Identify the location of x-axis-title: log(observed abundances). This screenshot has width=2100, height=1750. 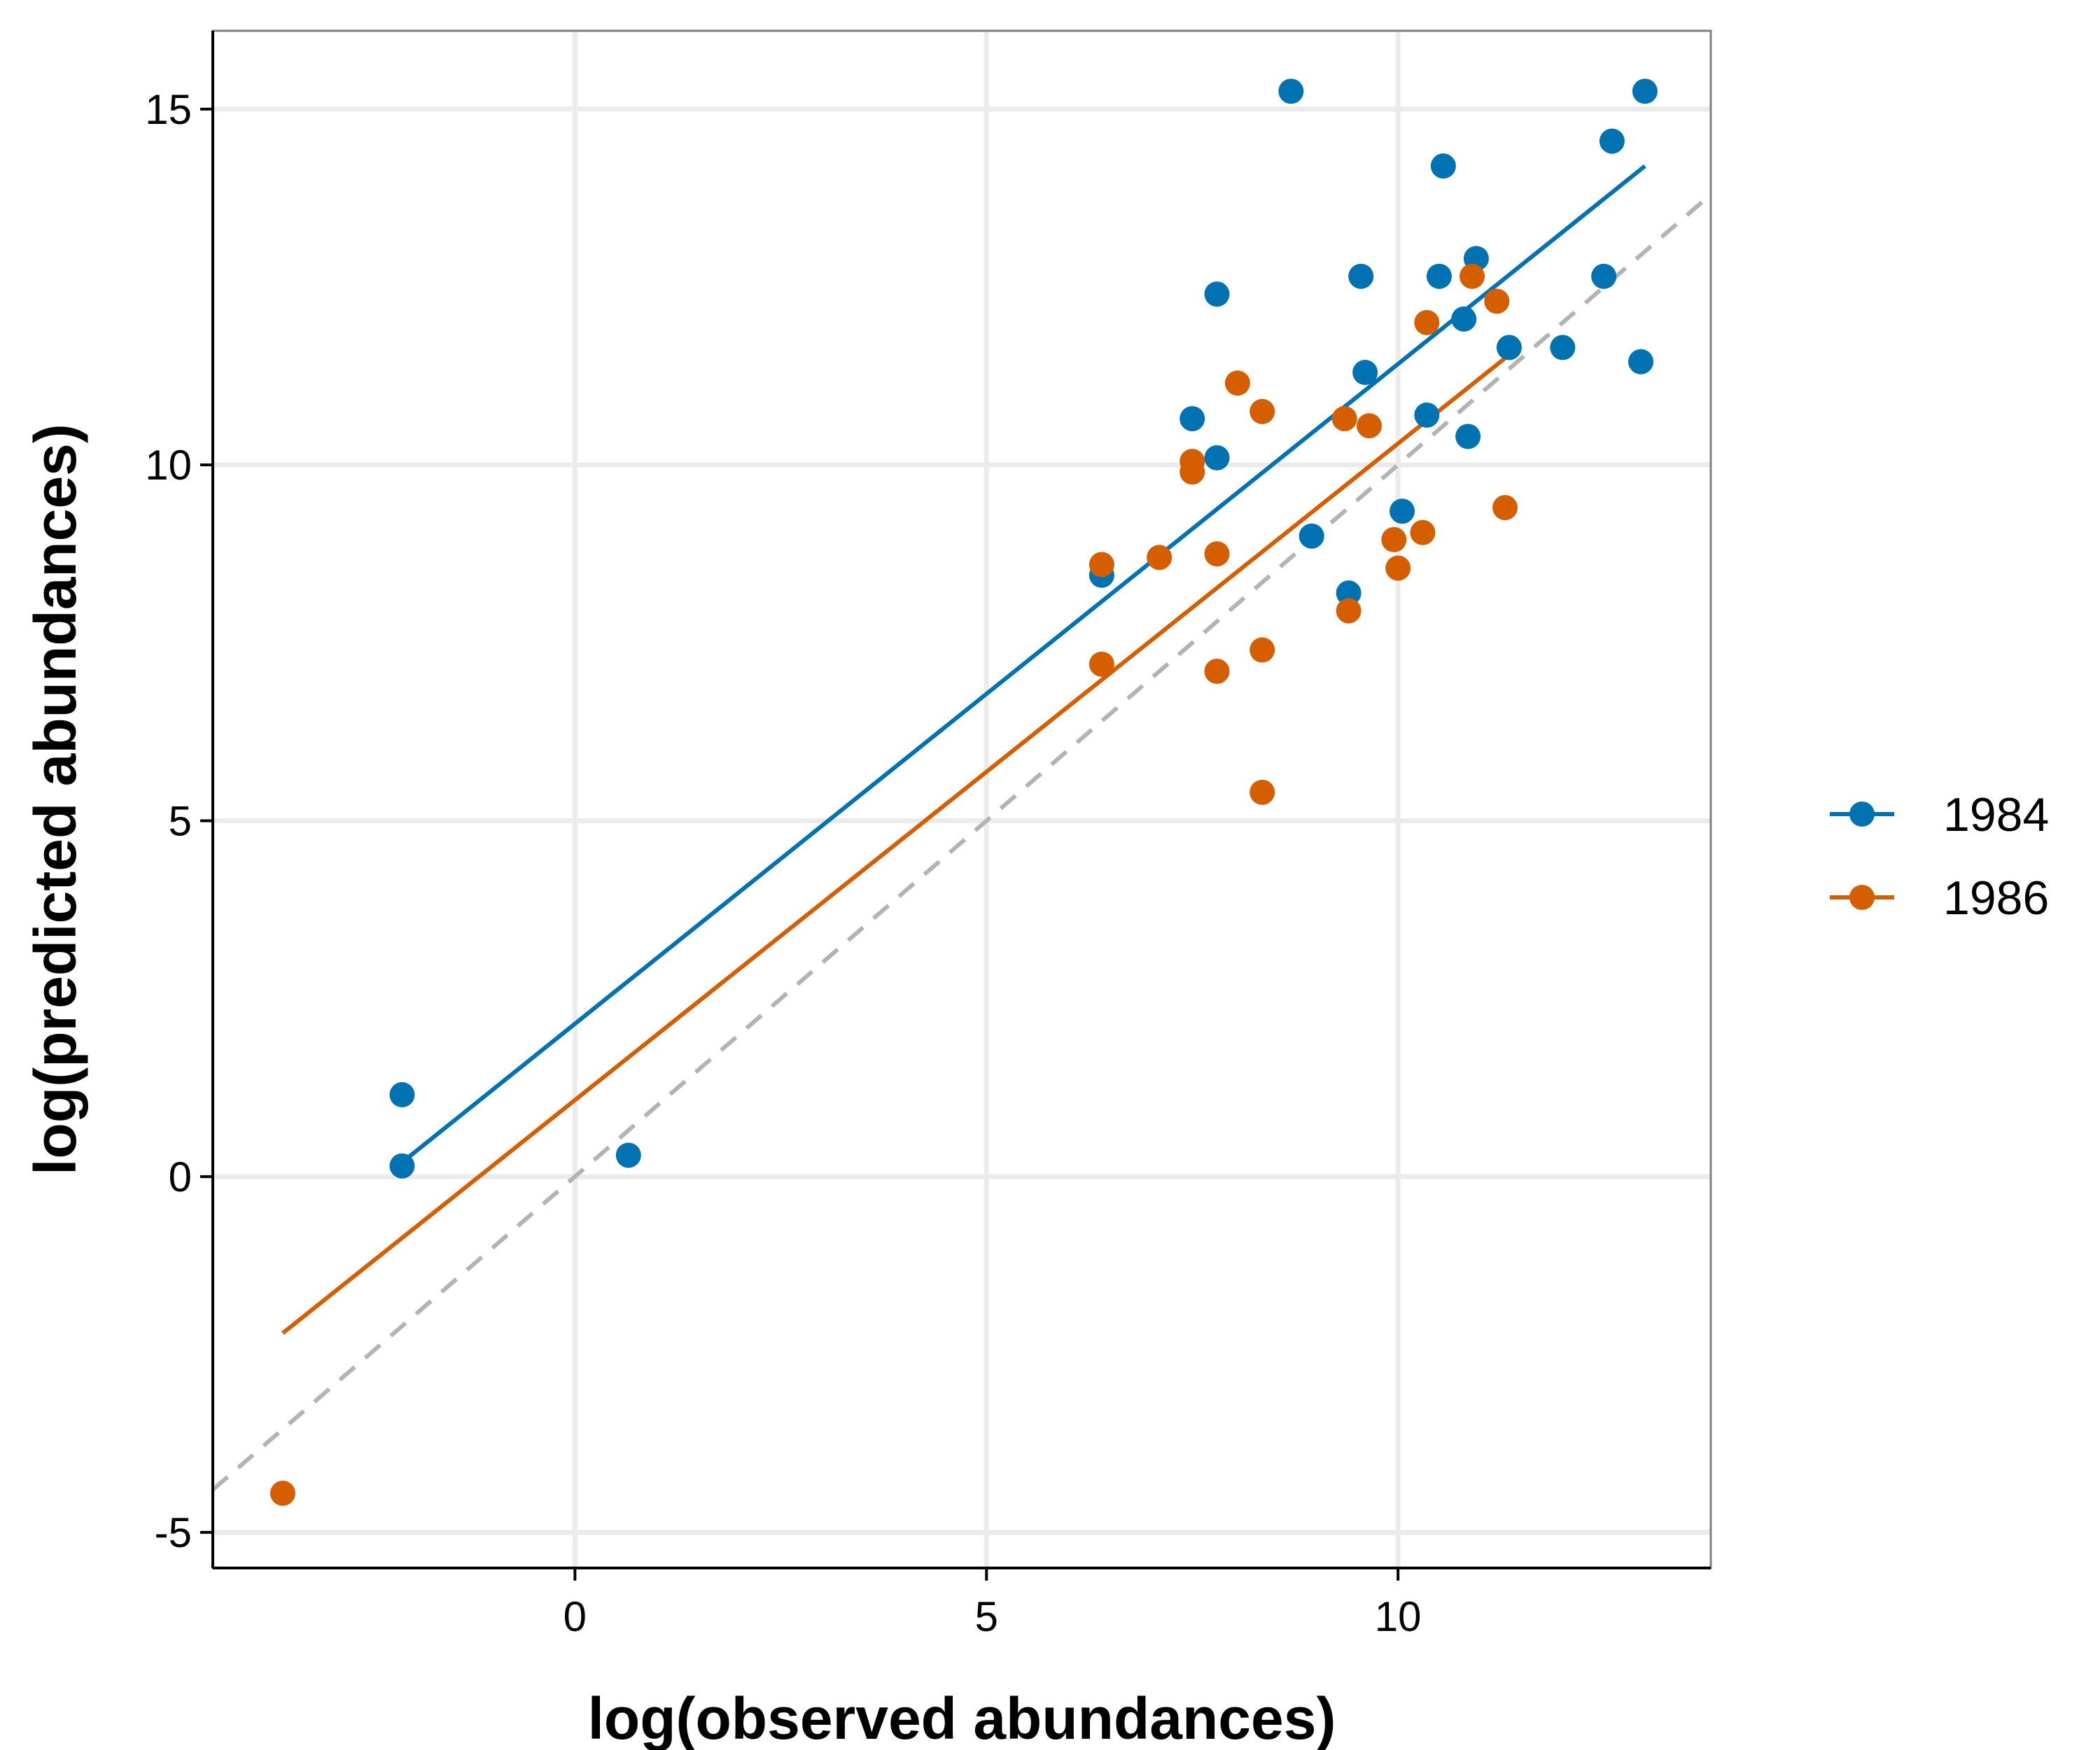
(962, 1718).